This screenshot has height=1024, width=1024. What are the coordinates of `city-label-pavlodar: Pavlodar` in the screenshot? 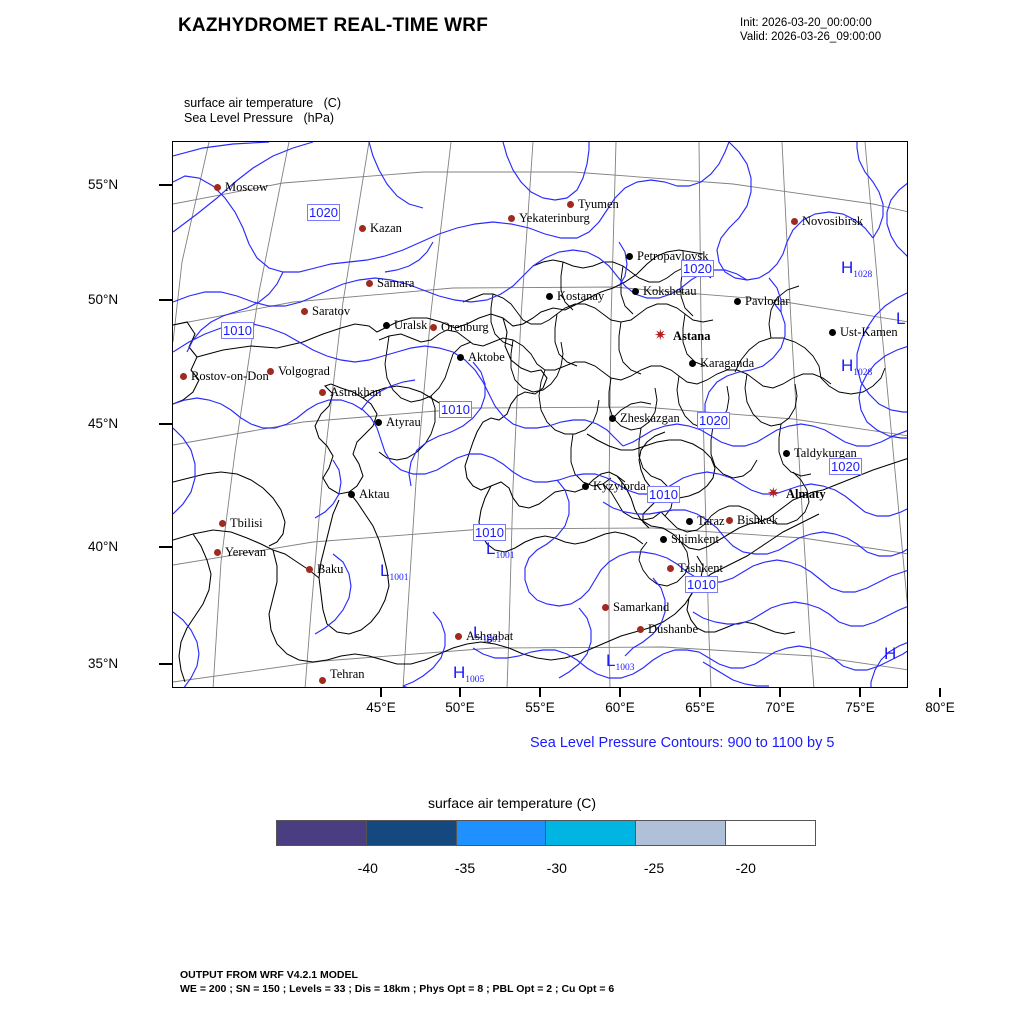 It's located at (767, 301).